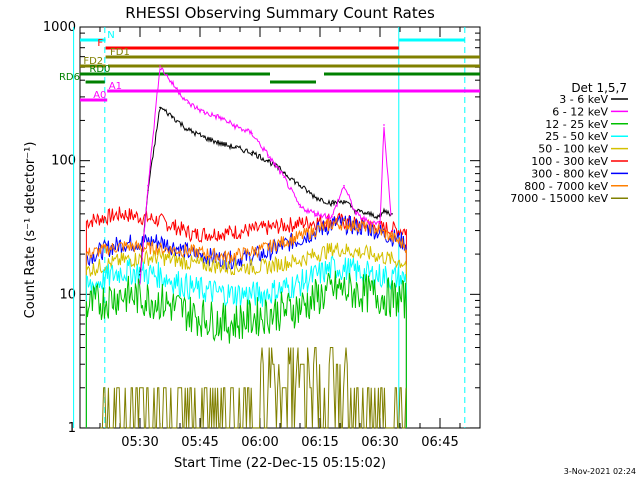  I want to click on chart-title: RHESSI Observing Summary Count Rates, so click(280, 13).